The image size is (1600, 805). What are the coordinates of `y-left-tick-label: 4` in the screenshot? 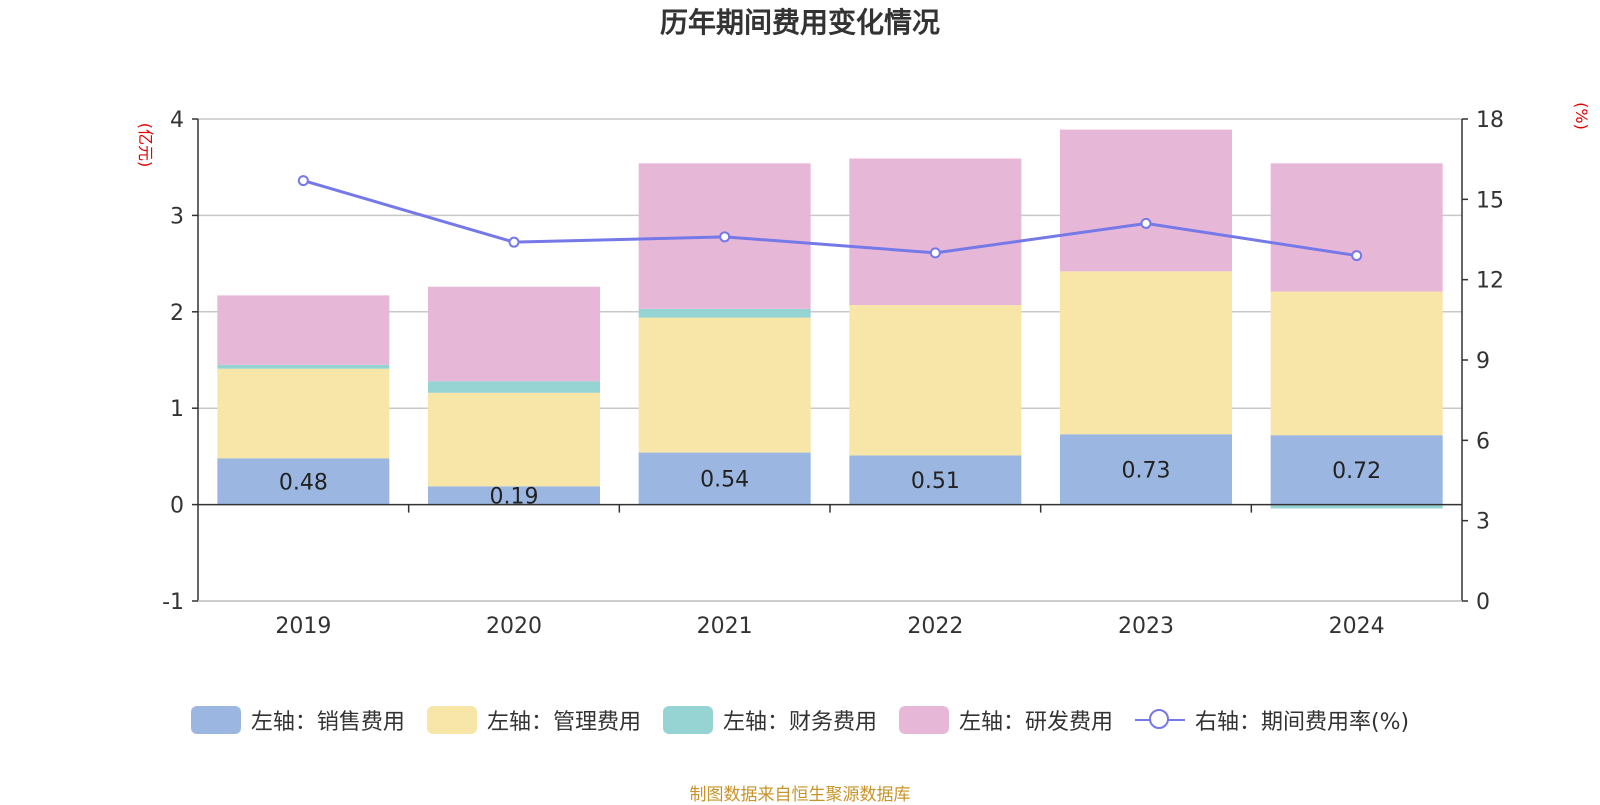 It's located at (177, 120).